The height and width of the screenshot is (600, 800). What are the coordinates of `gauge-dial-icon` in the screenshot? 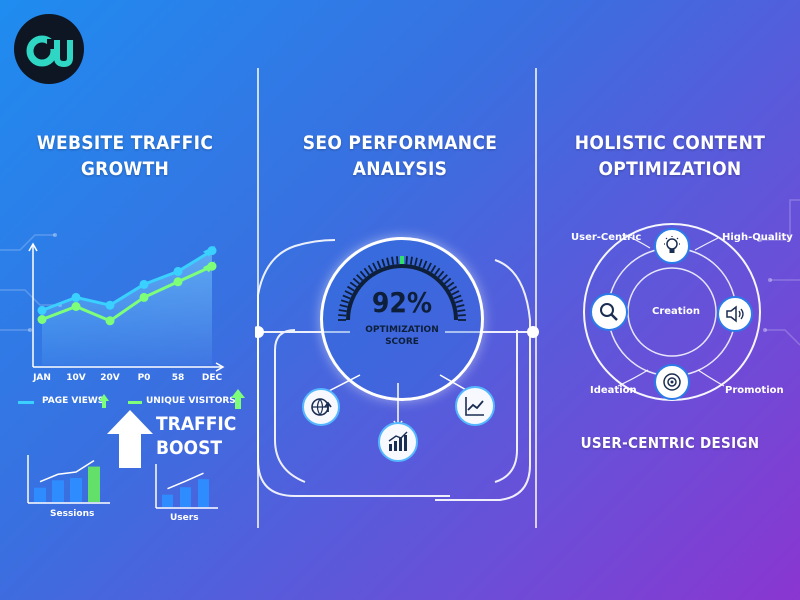 It's located at (402, 288).